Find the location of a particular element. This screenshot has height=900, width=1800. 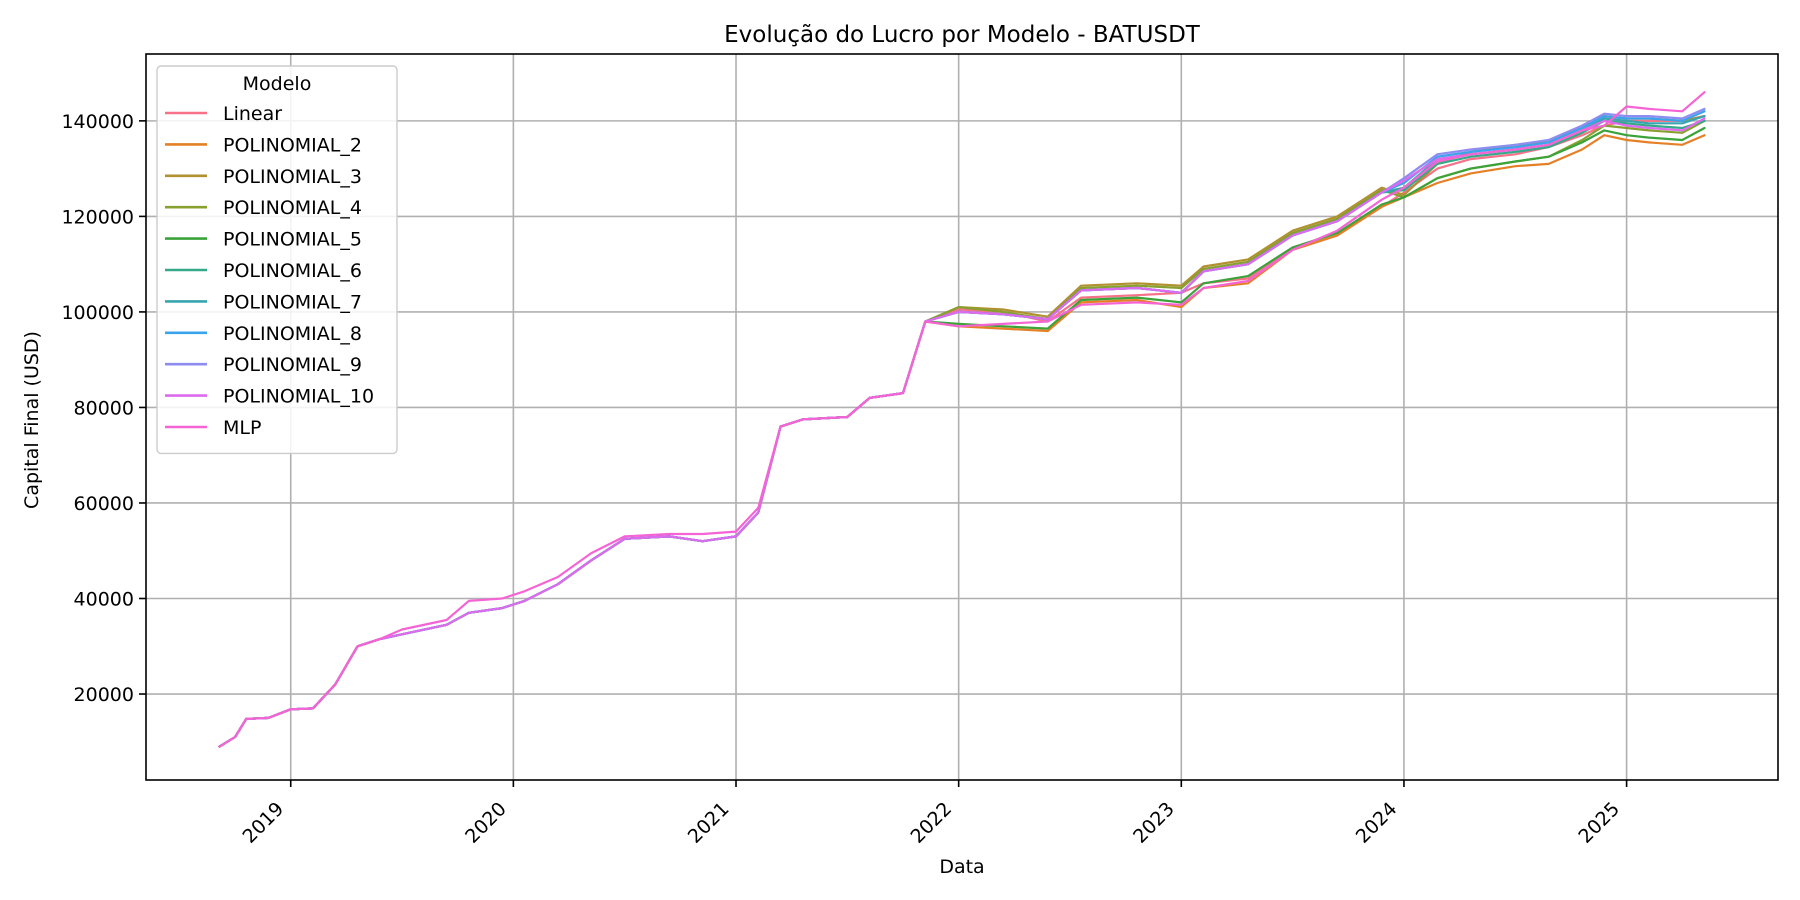

legend-label: POLINOMIAL_6 is located at coordinates (292, 271).